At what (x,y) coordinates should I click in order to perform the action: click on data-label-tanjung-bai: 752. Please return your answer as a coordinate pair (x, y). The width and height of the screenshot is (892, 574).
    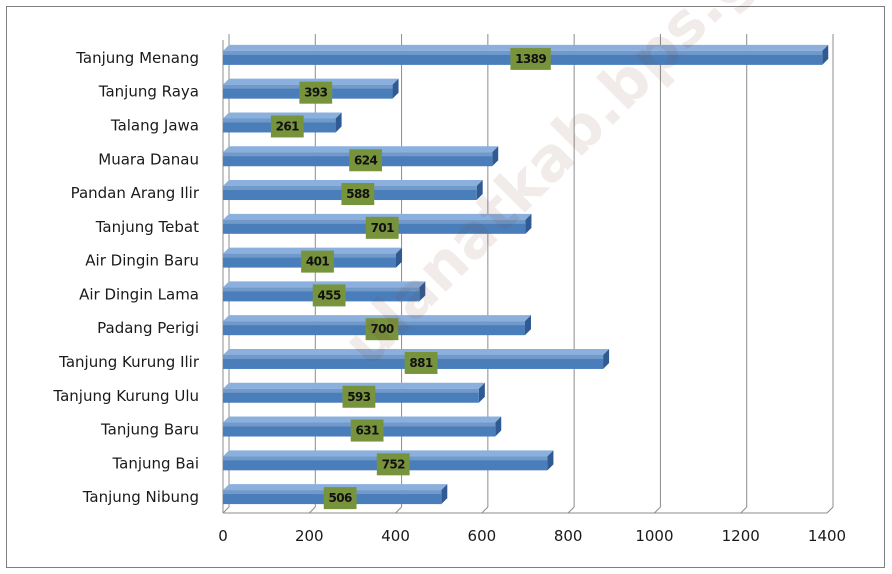
    Looking at the image, I should click on (393, 464).